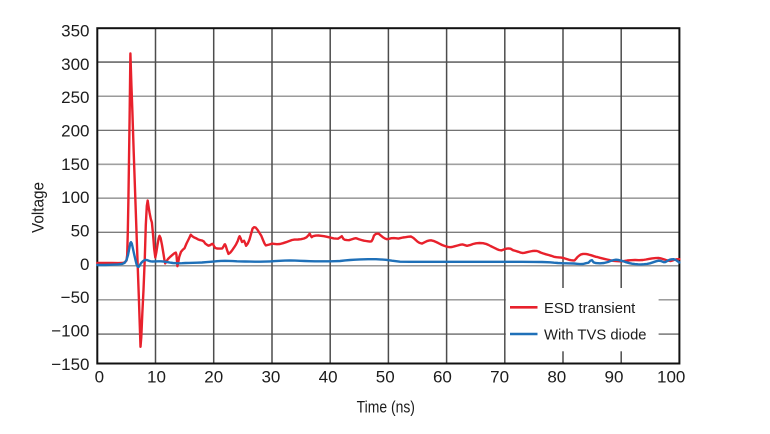 This screenshot has width=770, height=434. What do you see at coordinates (270, 377) in the screenshot?
I see `svg-text: 30` at bounding box center [270, 377].